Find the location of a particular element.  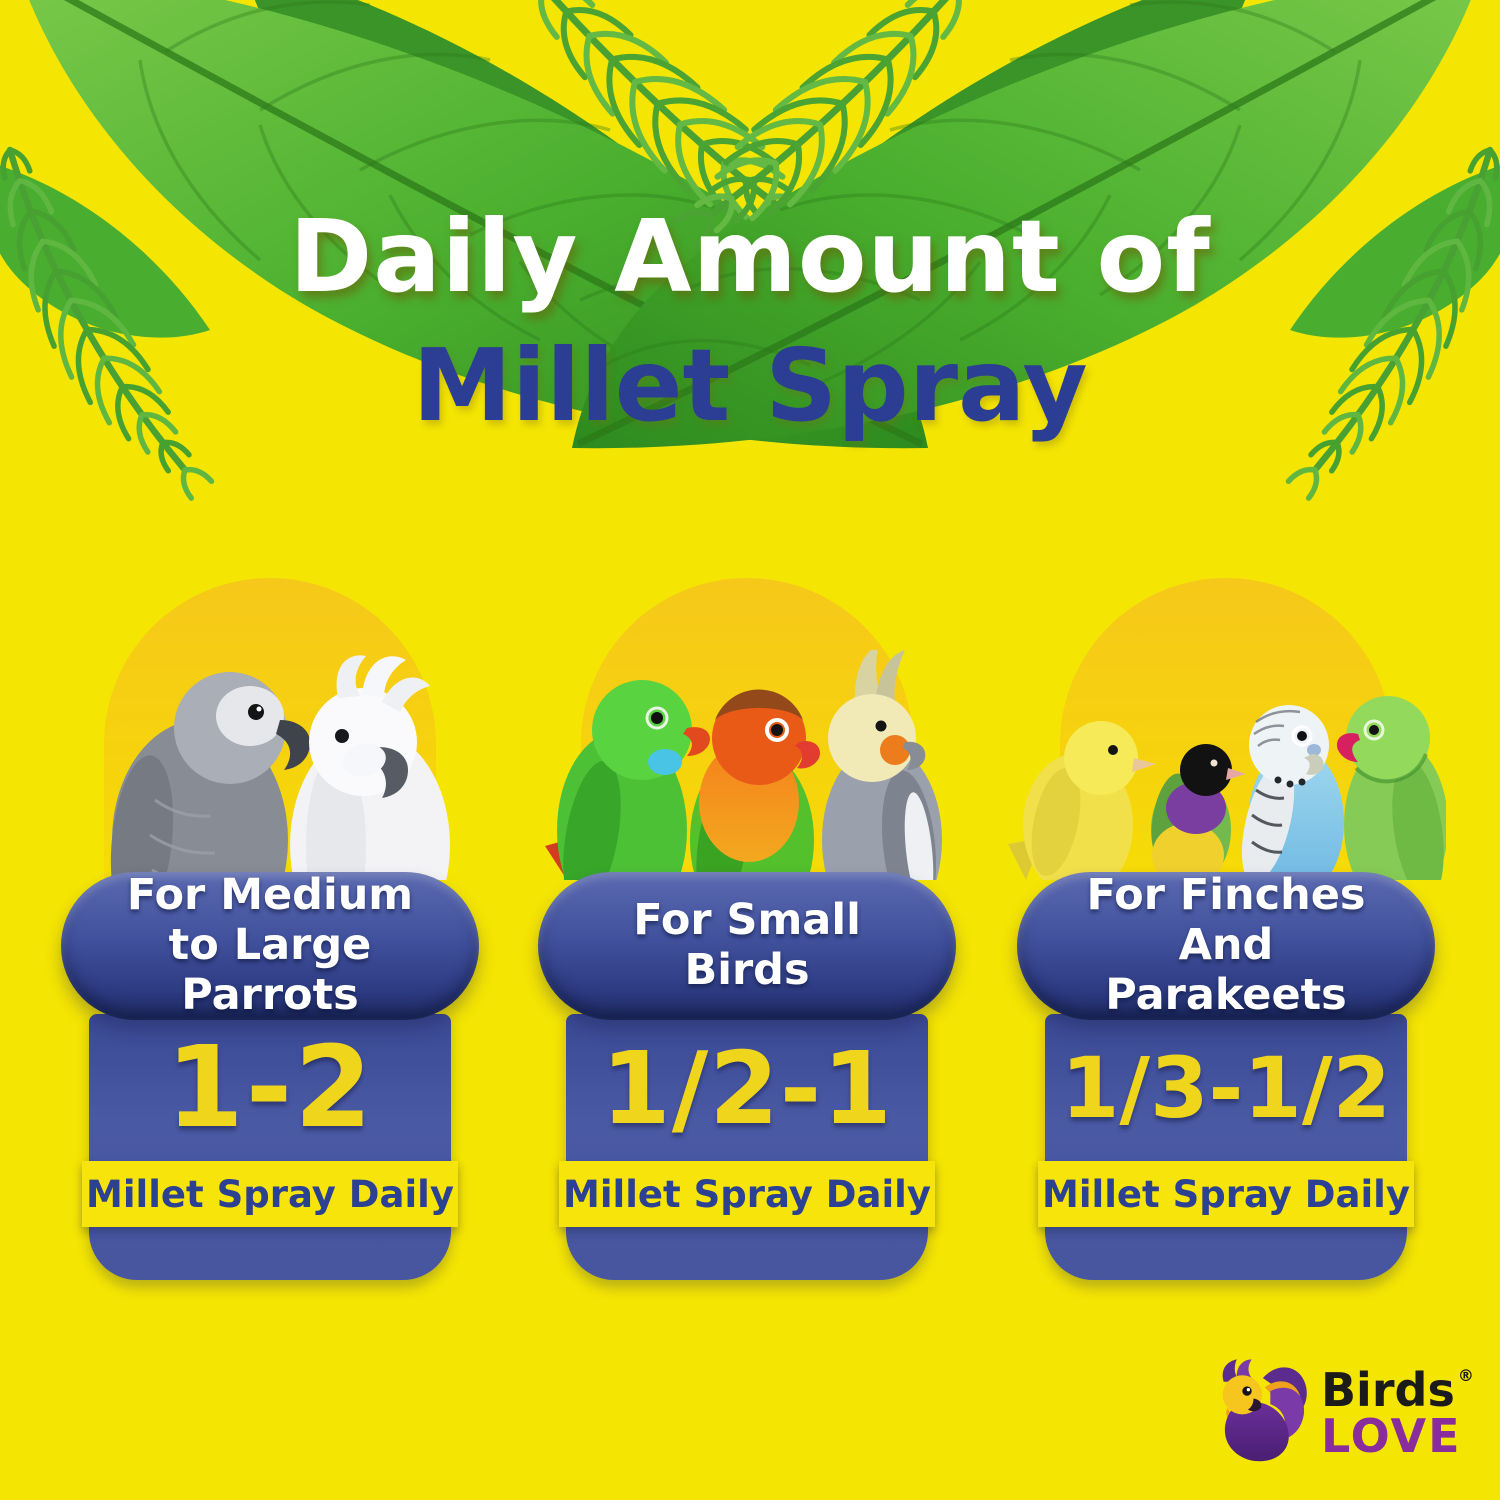

amount-value: 1/3-1/2 is located at coordinates (1225, 1088).